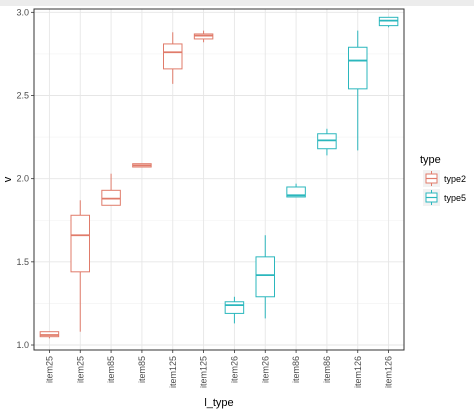 Image resolution: width=474 pixels, height=420 pixels. Describe the element at coordinates (443, 180) in the screenshot. I see `legend: type type2 type5` at that location.